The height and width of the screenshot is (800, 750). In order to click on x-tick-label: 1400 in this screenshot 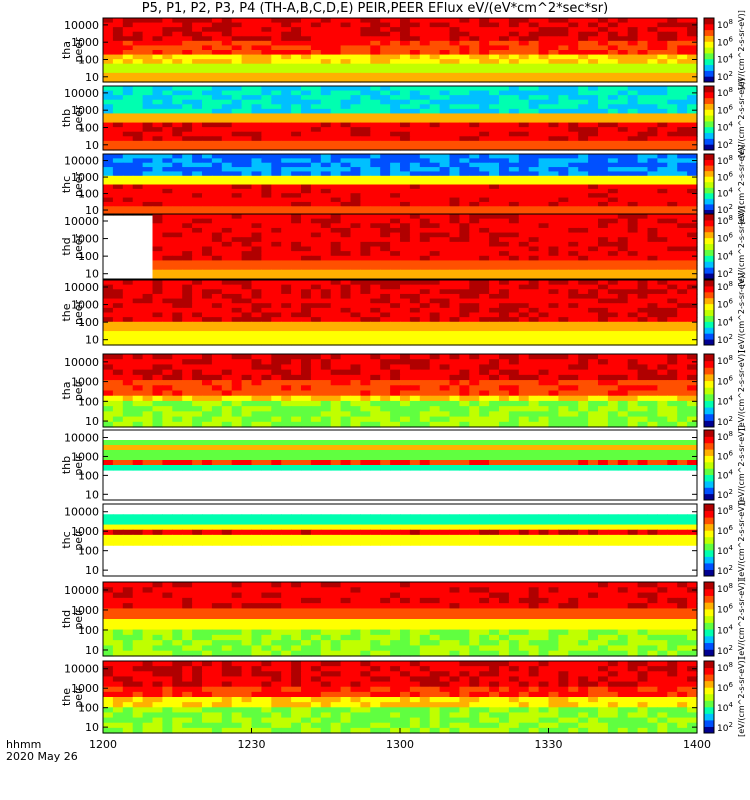, I will do `click(697, 744)`.